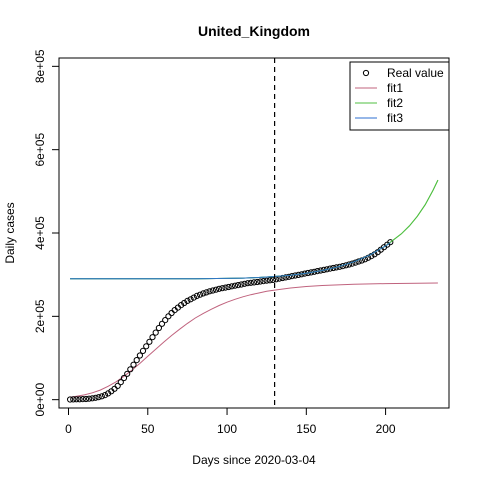  What do you see at coordinates (306, 429) in the screenshot?
I see `x-tick-label: 150` at bounding box center [306, 429].